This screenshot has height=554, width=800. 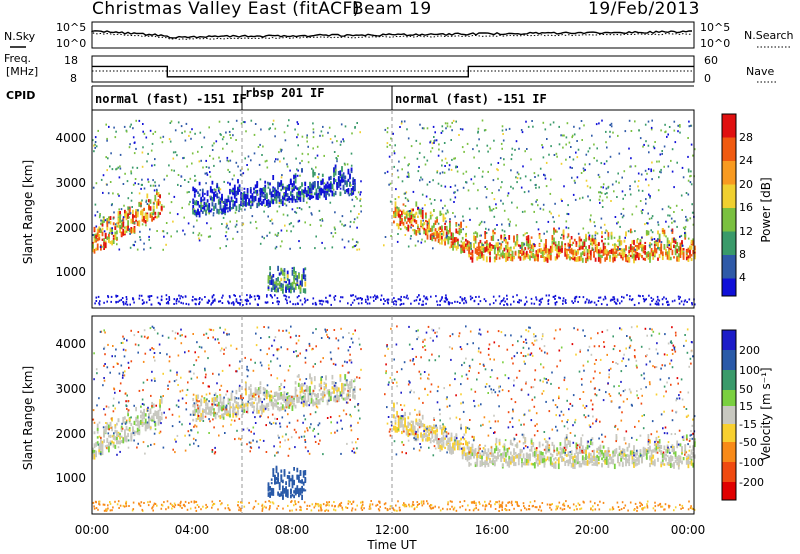 I want to click on xtick-0400: 04:00, so click(x=192, y=530).